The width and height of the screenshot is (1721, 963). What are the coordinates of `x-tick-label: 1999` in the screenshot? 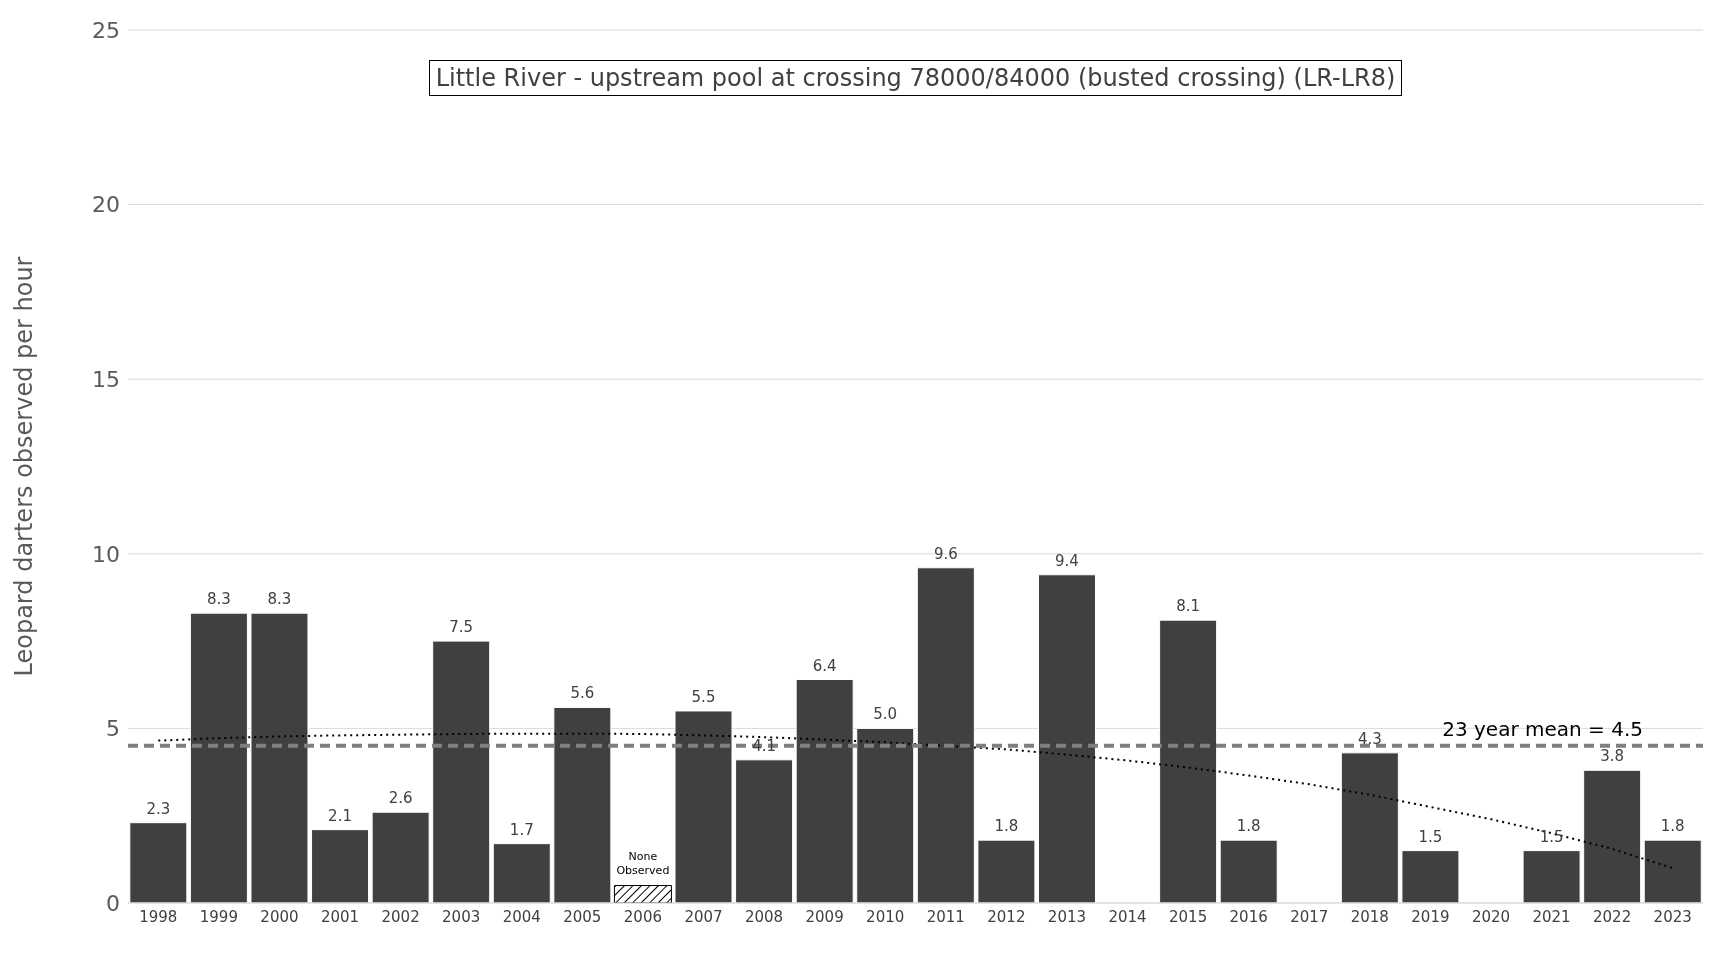 It's located at (218, 916).